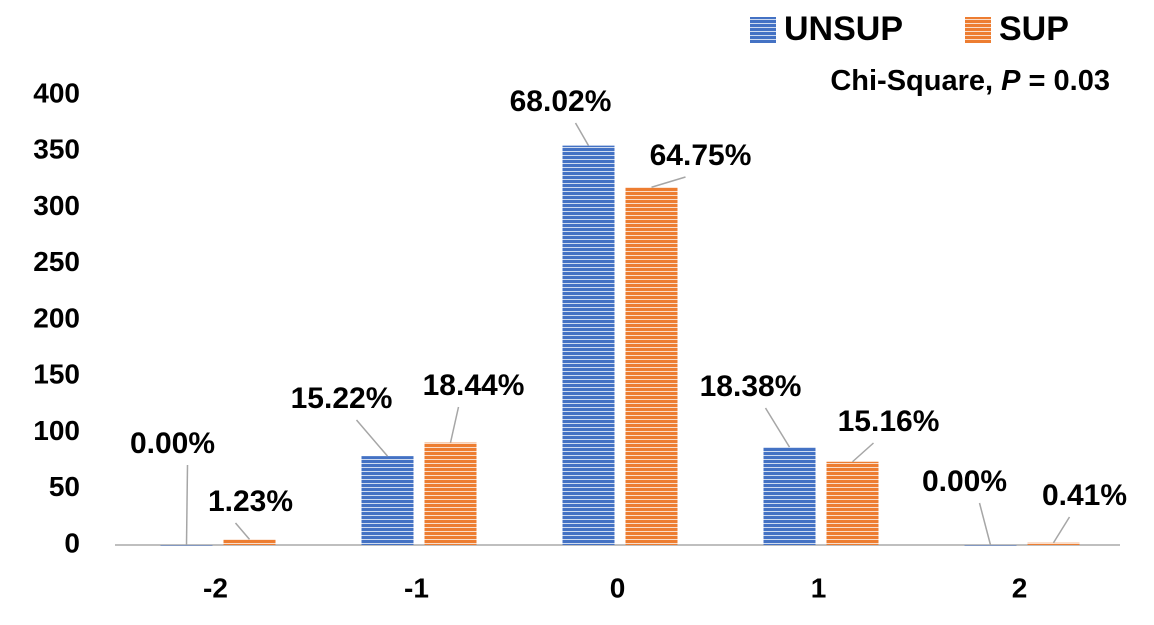 The height and width of the screenshot is (625, 1154). What do you see at coordinates (1066, 81) in the screenshot?
I see `annotation-text: = 0.03` at bounding box center [1066, 81].